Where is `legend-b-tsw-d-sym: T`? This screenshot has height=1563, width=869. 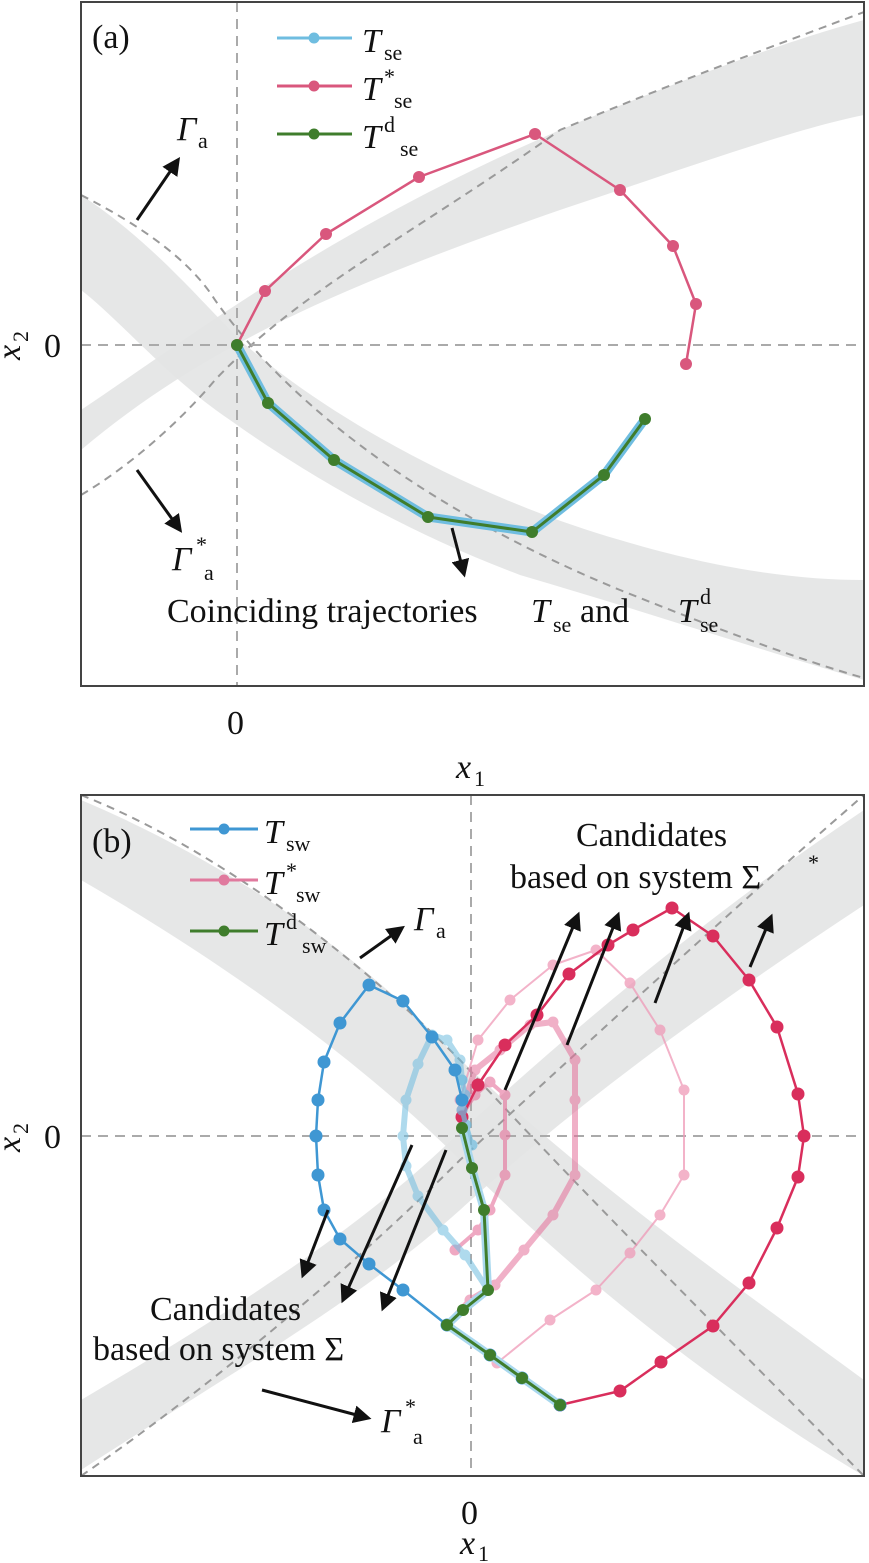 legend-b-tsw-d-sym: T is located at coordinates (274, 934).